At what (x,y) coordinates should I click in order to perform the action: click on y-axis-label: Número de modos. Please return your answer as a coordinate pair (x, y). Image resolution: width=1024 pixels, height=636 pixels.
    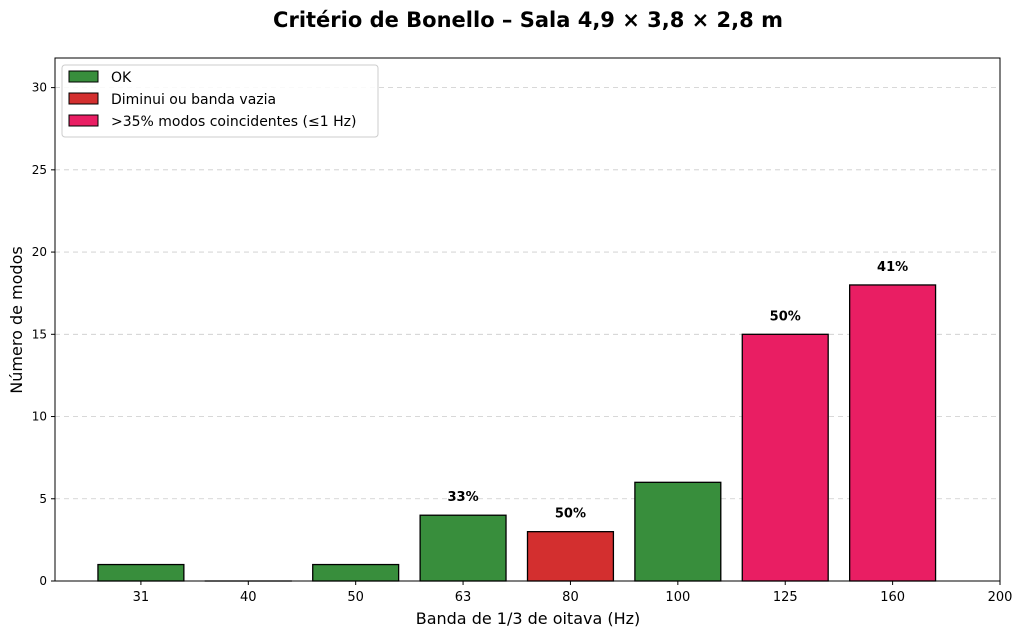
    Looking at the image, I should click on (16, 319).